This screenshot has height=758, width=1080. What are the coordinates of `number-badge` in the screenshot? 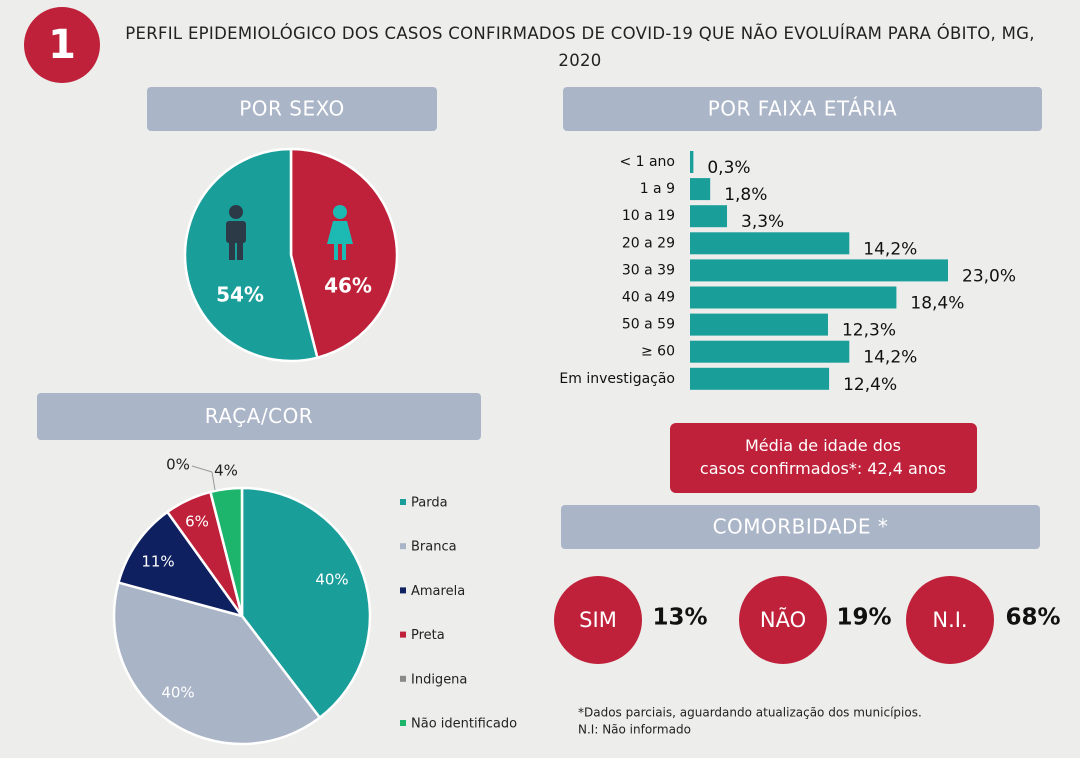 It's located at (62, 45).